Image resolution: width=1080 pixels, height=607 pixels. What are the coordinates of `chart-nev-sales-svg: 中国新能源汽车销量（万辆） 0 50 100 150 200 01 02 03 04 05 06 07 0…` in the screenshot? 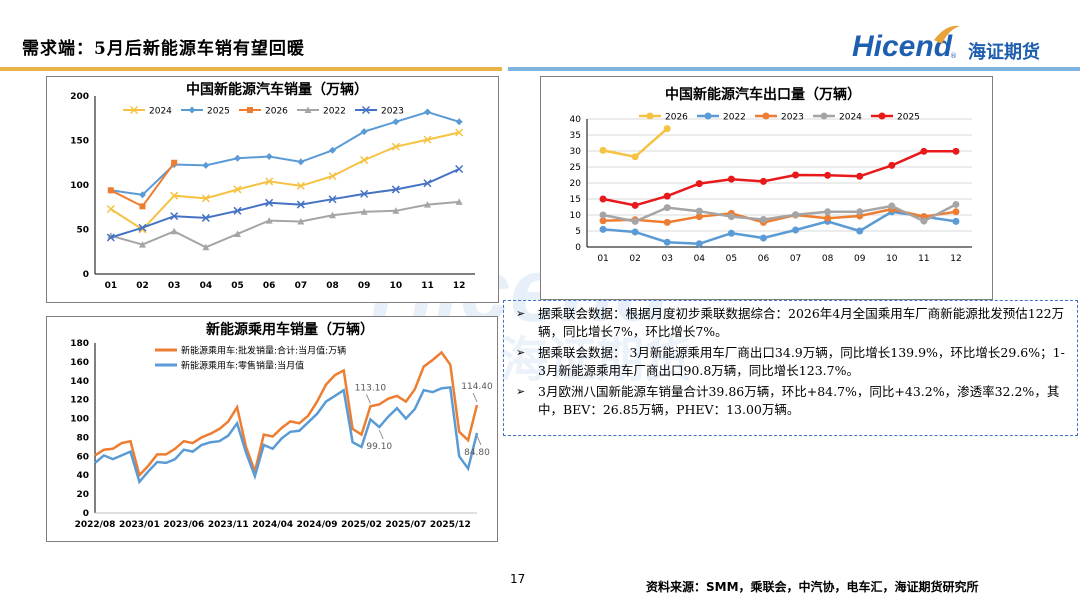 It's located at (272, 186).